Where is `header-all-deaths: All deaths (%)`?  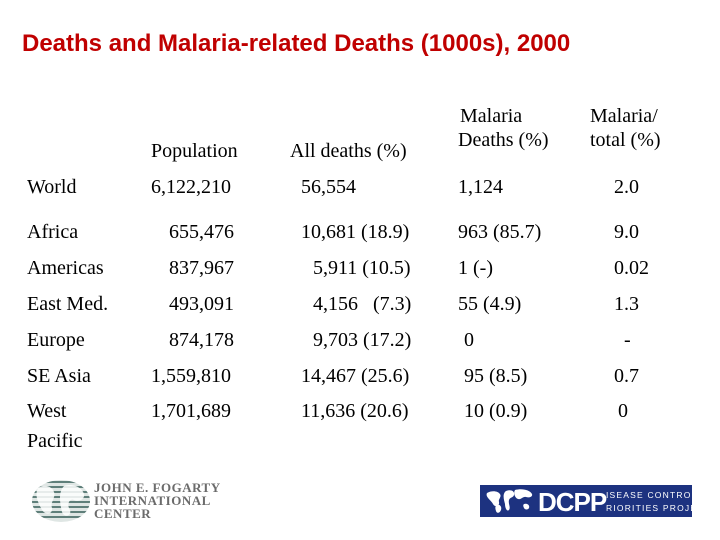 header-all-deaths: All deaths (%) is located at coordinates (348, 151).